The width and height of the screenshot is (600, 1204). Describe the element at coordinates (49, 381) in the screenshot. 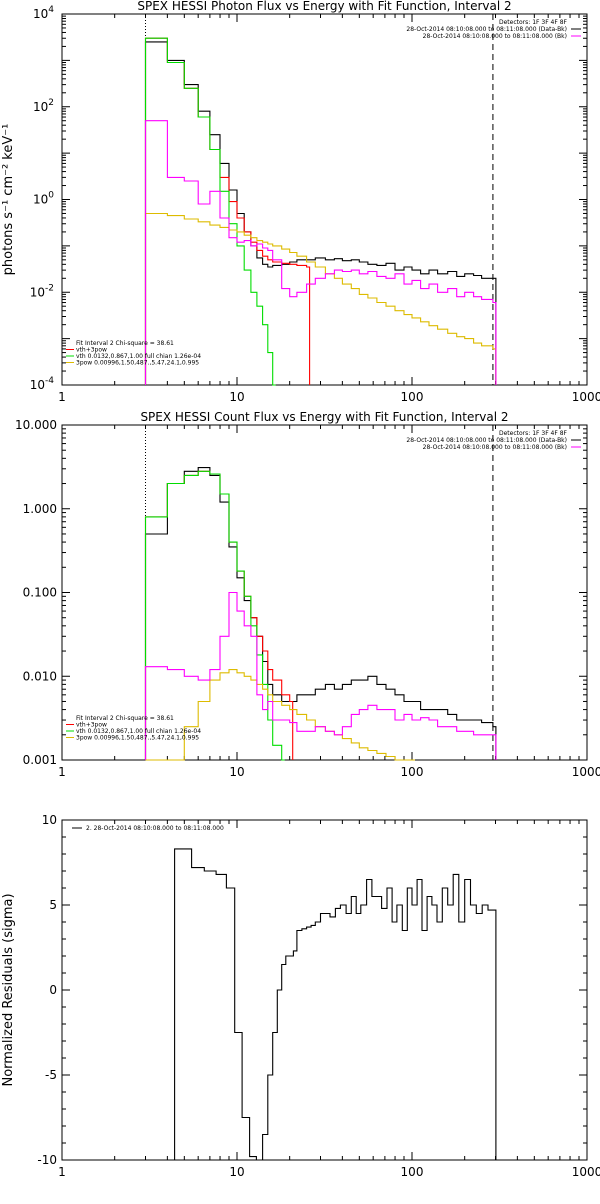

I see `y-tick-exponent: -4` at that location.